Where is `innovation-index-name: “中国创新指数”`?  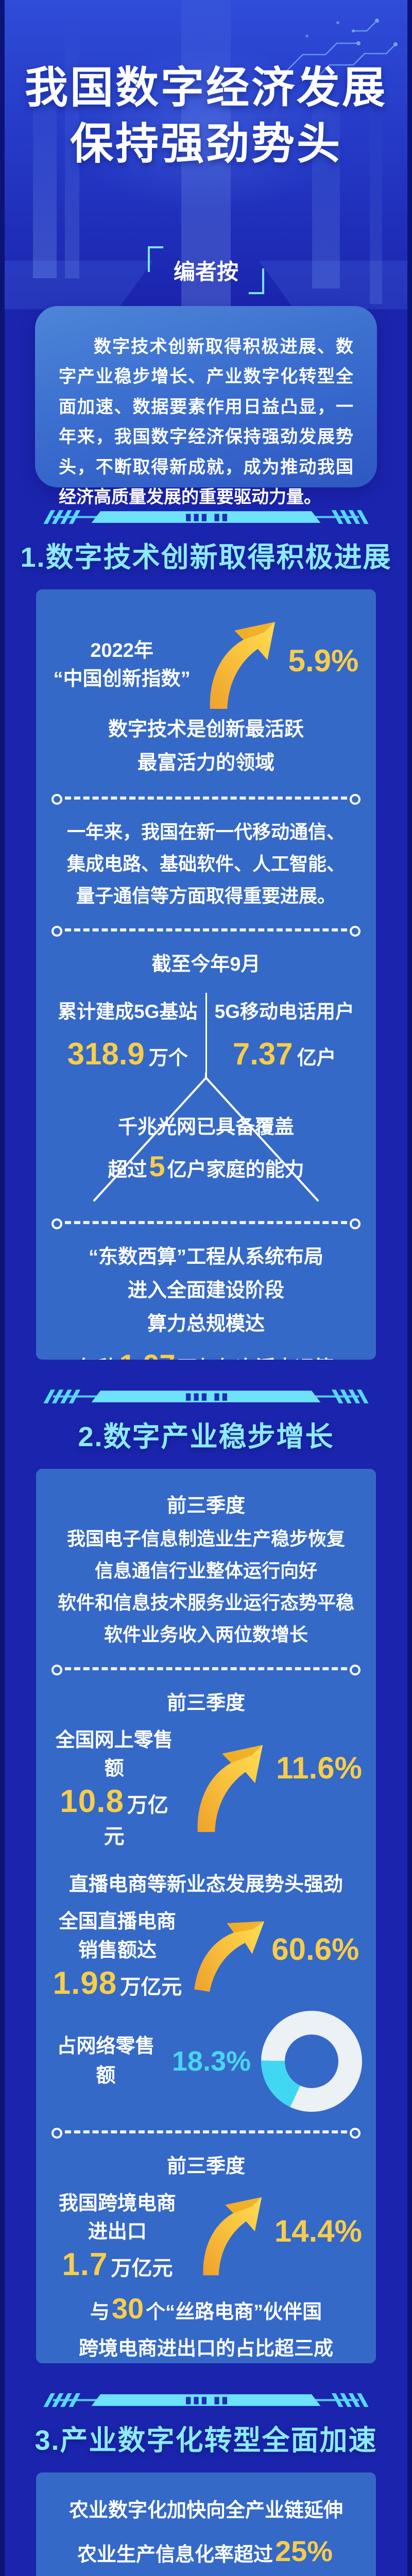
innovation-index-name: “中国创新指数” is located at coordinates (122, 679).